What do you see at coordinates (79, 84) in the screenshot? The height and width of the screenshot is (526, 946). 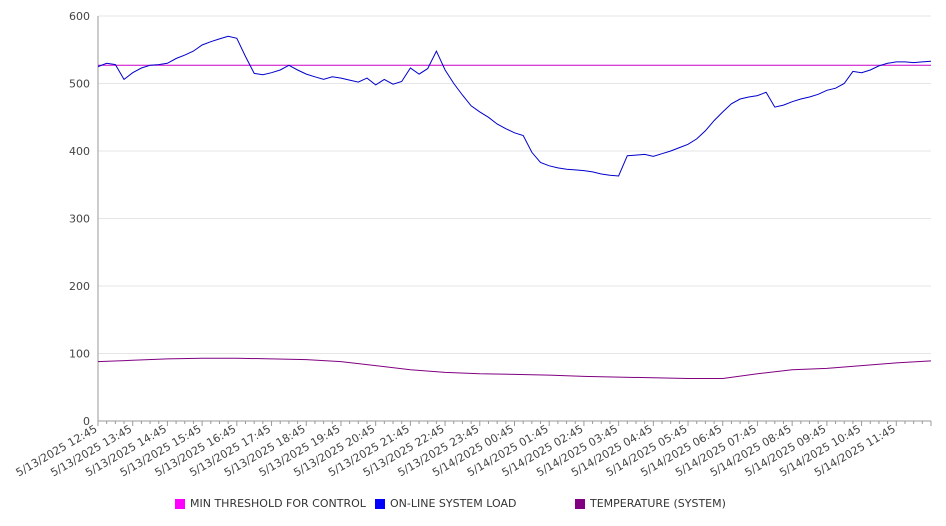 I see `y-tick-label: 500` at bounding box center [79, 84].